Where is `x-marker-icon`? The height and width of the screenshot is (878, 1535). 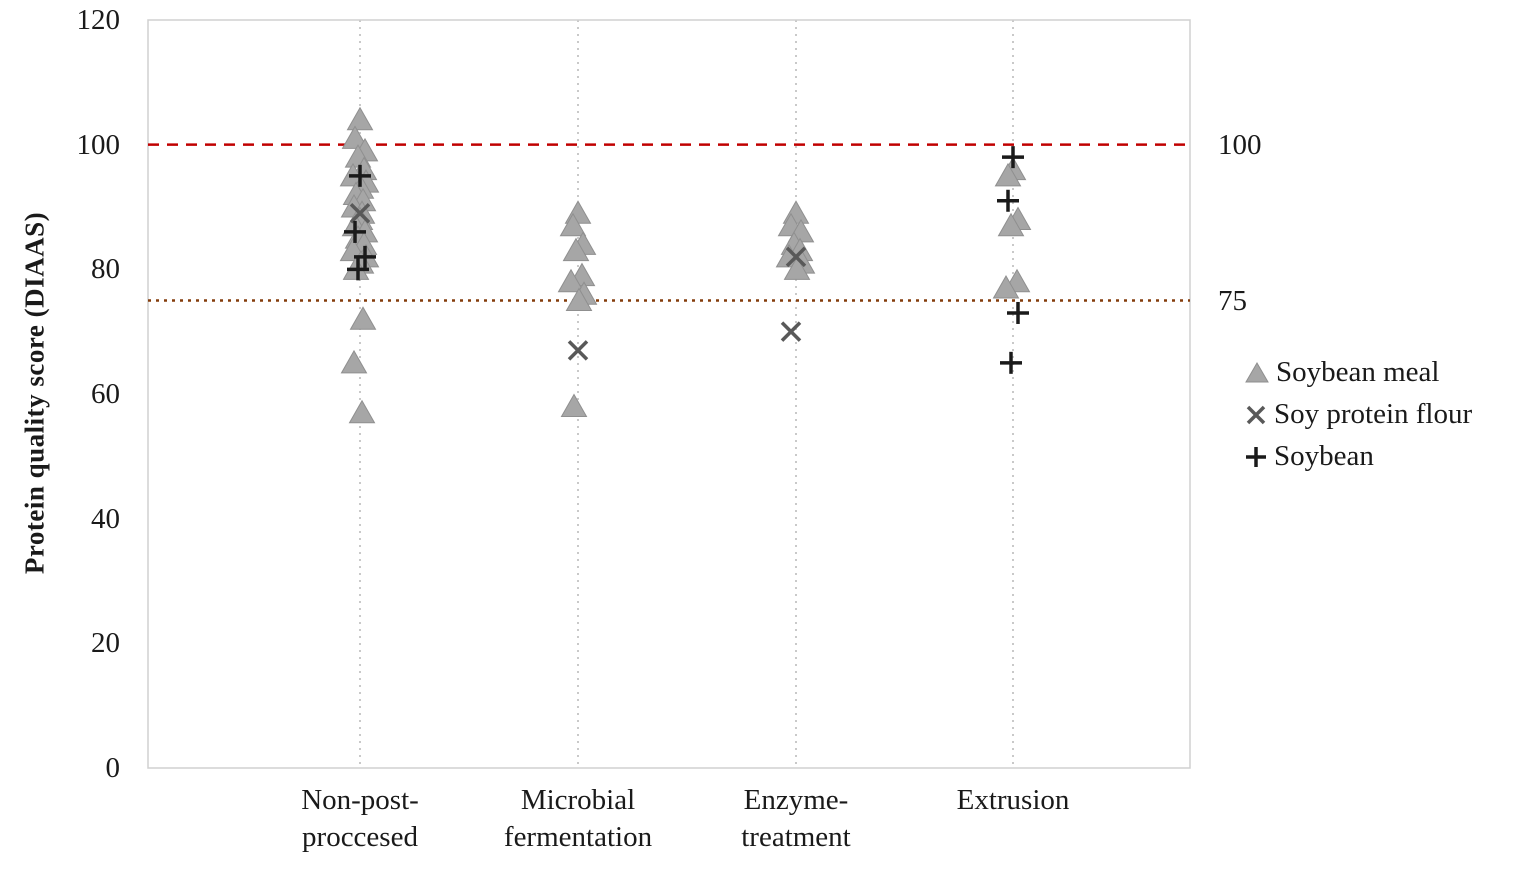 x-marker-icon is located at coordinates (1256, 414).